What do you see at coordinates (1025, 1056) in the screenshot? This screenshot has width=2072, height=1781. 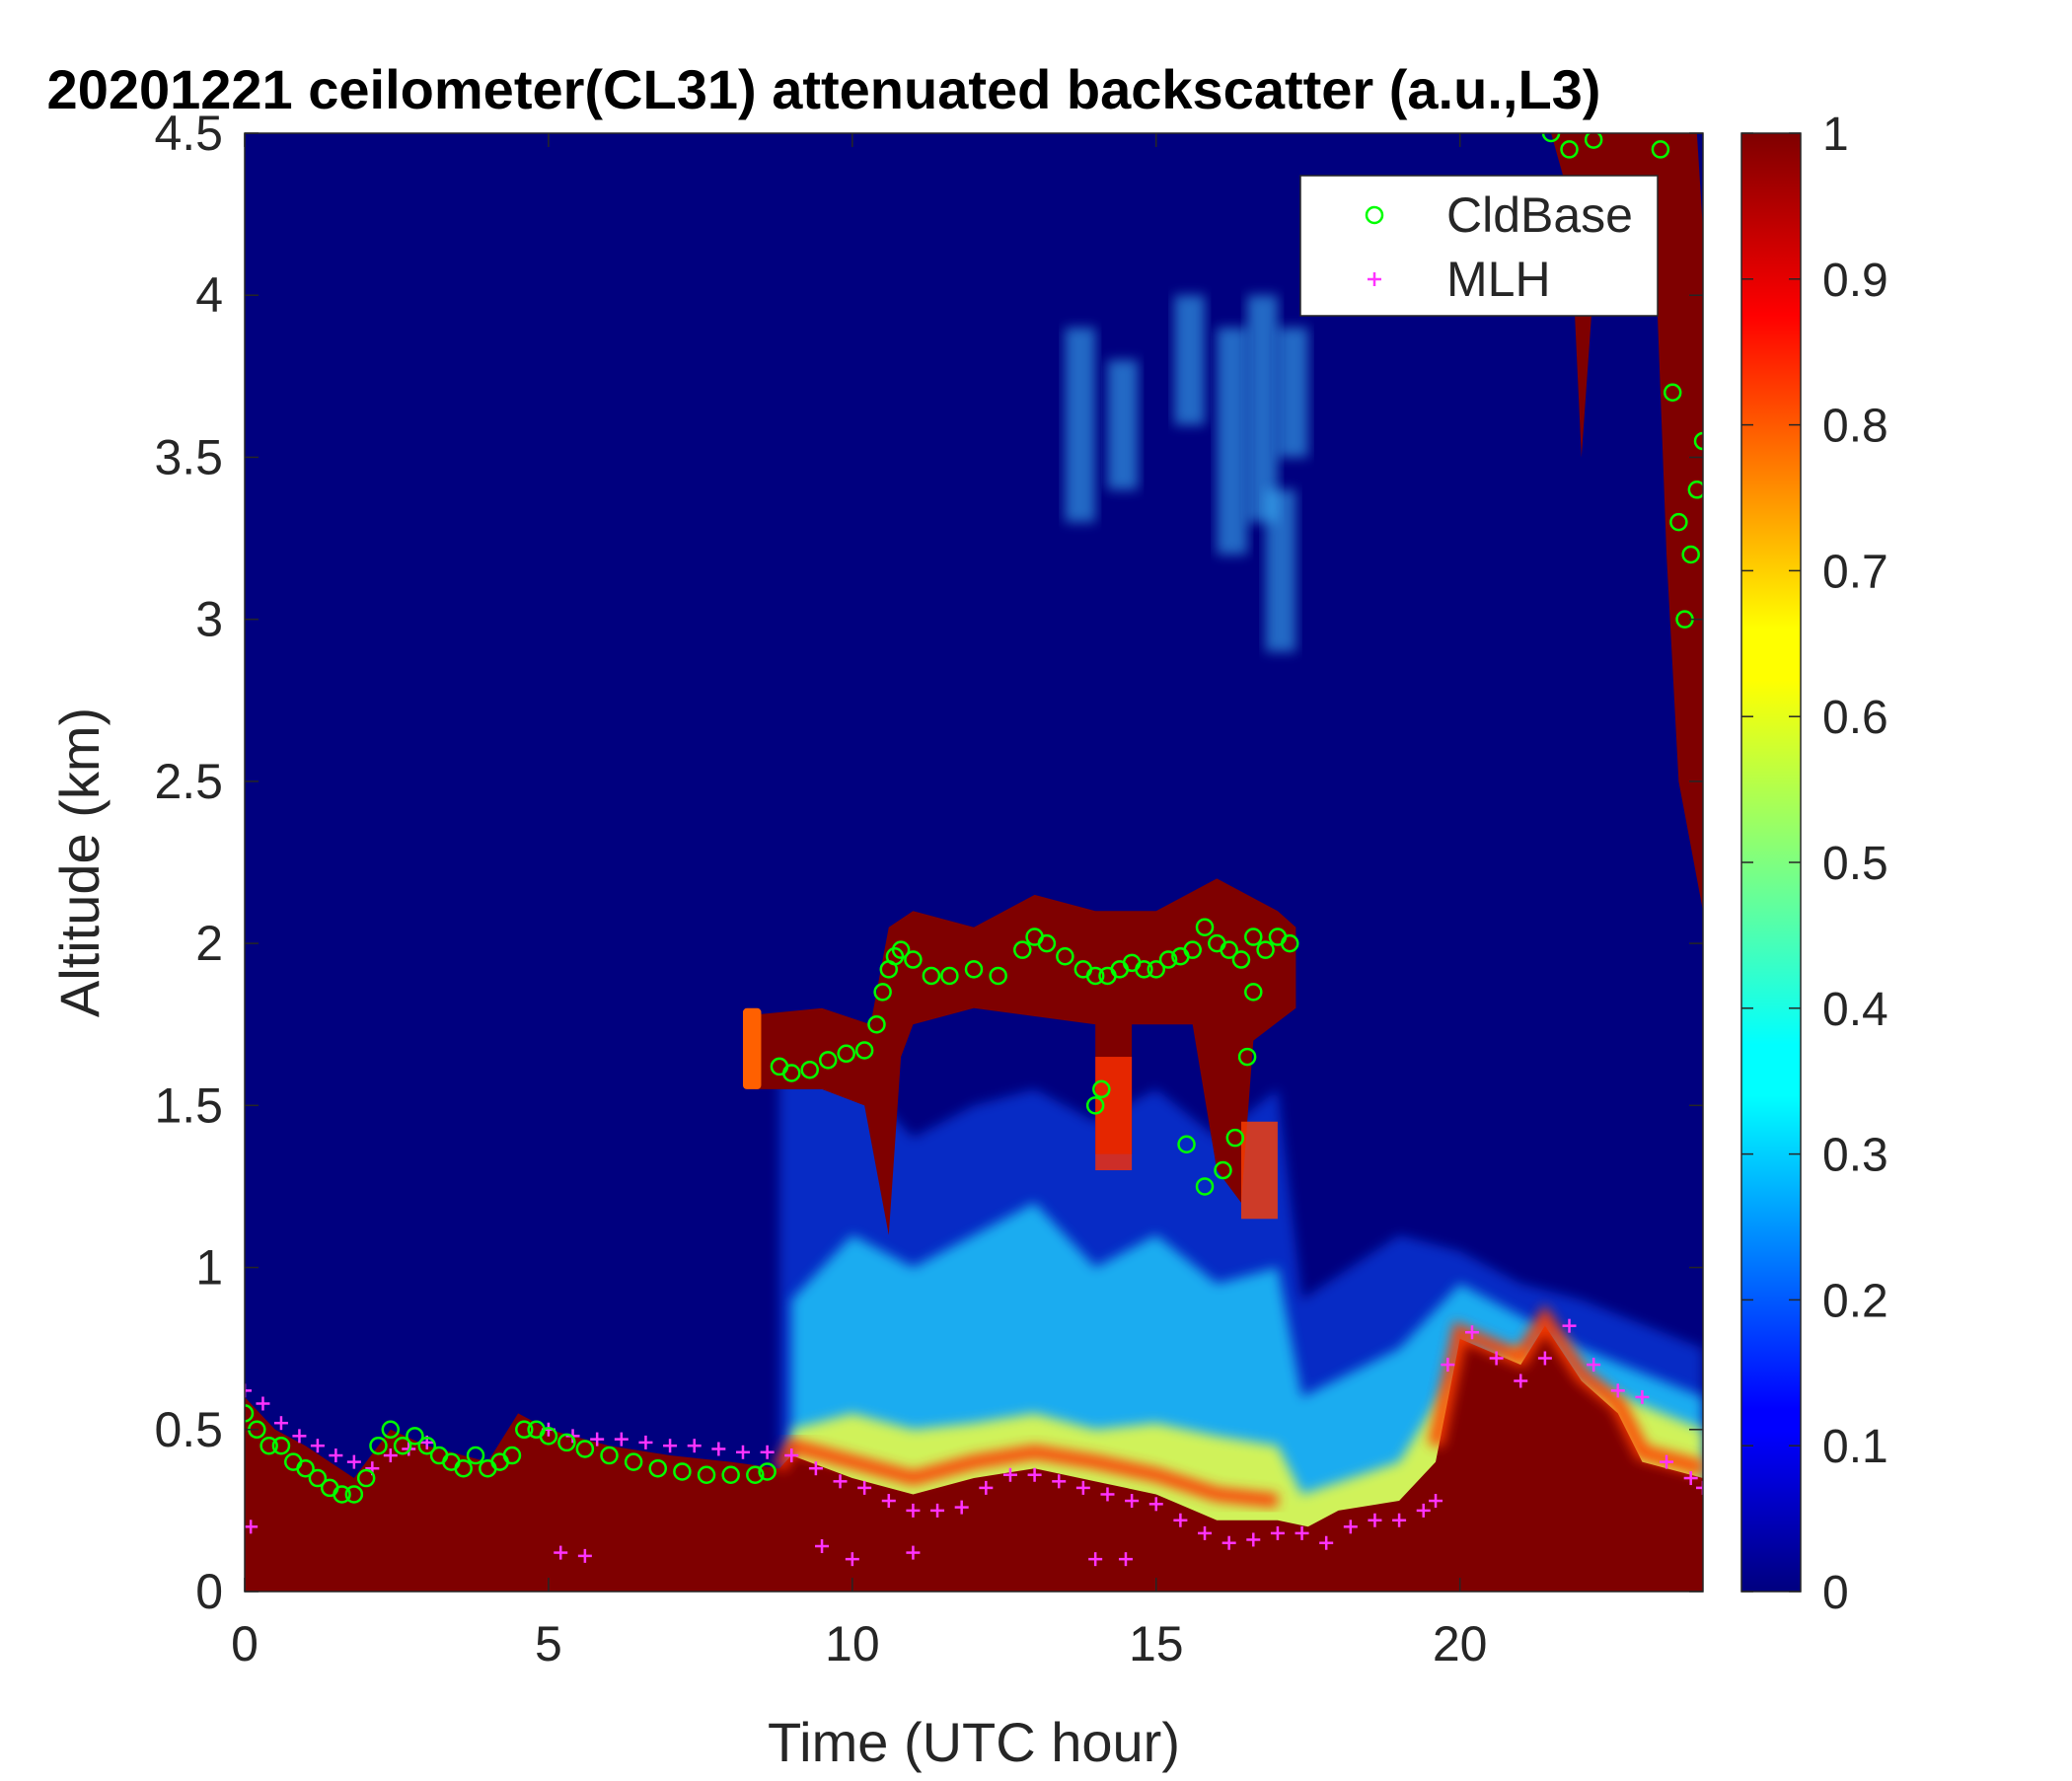 I see `cloud-layer` at bounding box center [1025, 1056].